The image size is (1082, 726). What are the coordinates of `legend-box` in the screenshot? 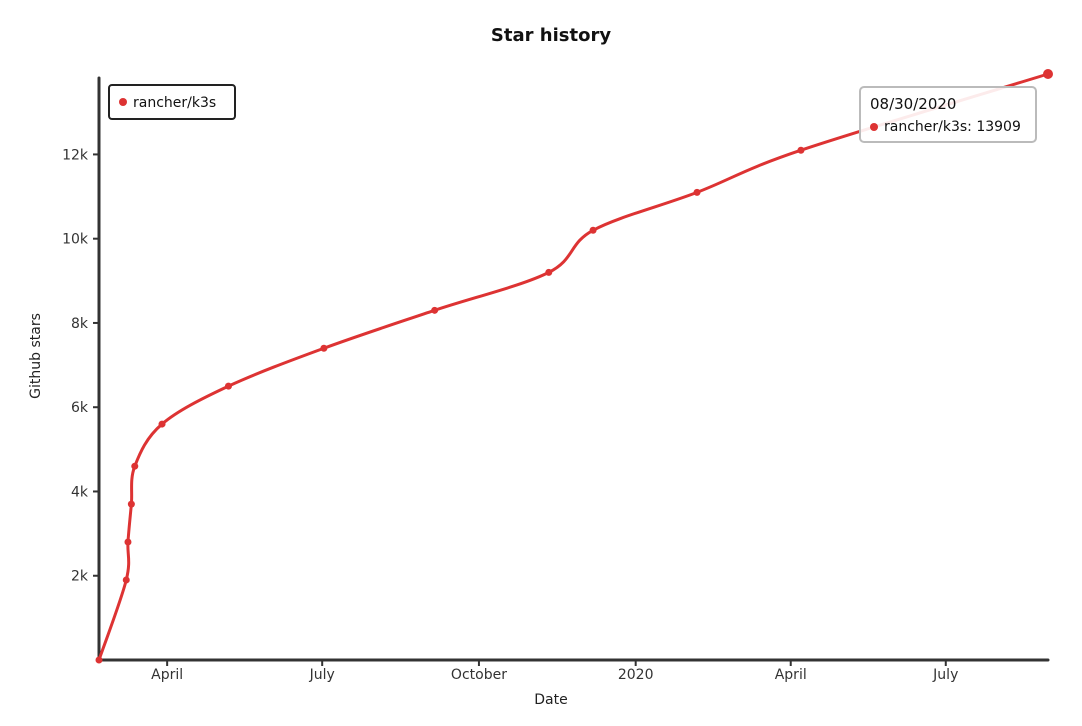 It's located at (172, 102).